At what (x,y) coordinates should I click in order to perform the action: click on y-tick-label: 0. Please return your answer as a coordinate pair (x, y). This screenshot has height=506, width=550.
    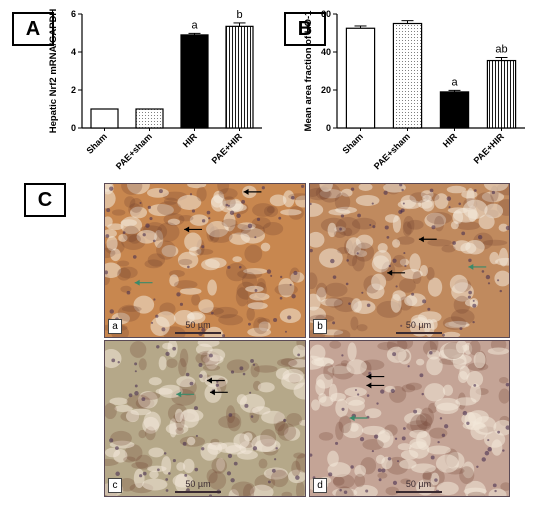
    Looking at the image, I should click on (73, 128).